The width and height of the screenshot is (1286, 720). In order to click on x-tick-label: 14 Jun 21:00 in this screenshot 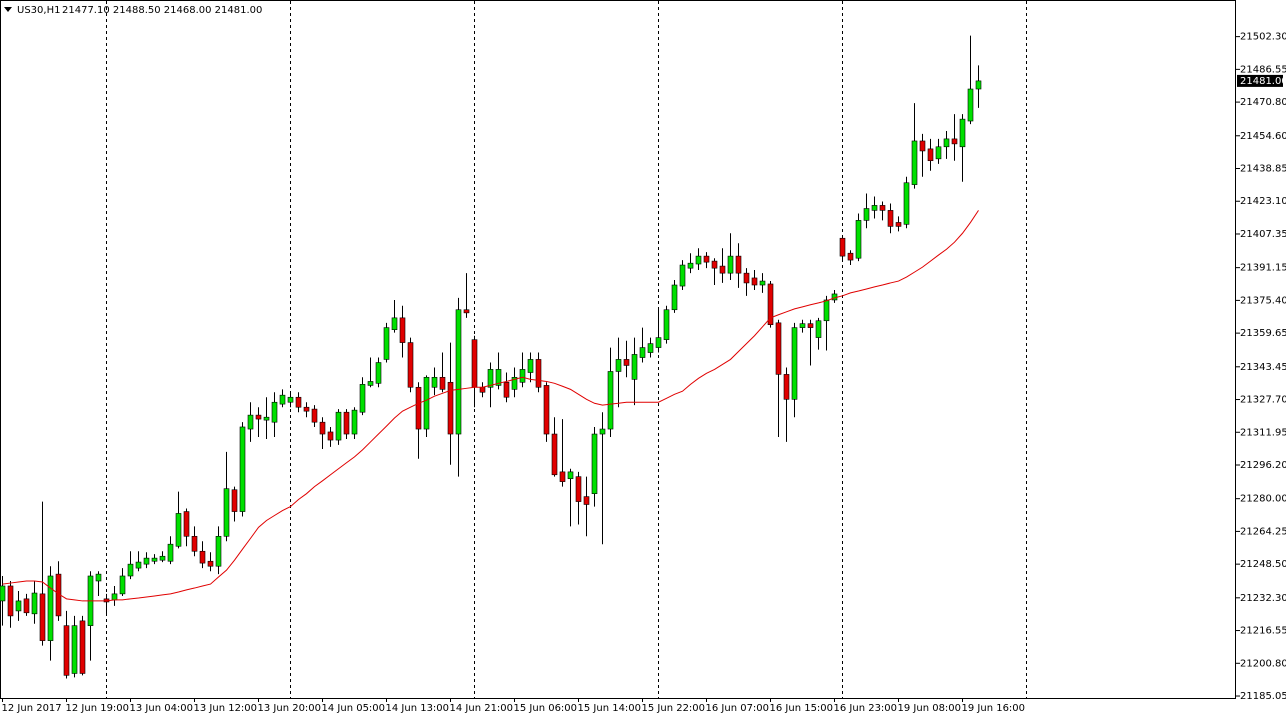, I will do `click(482, 708)`.